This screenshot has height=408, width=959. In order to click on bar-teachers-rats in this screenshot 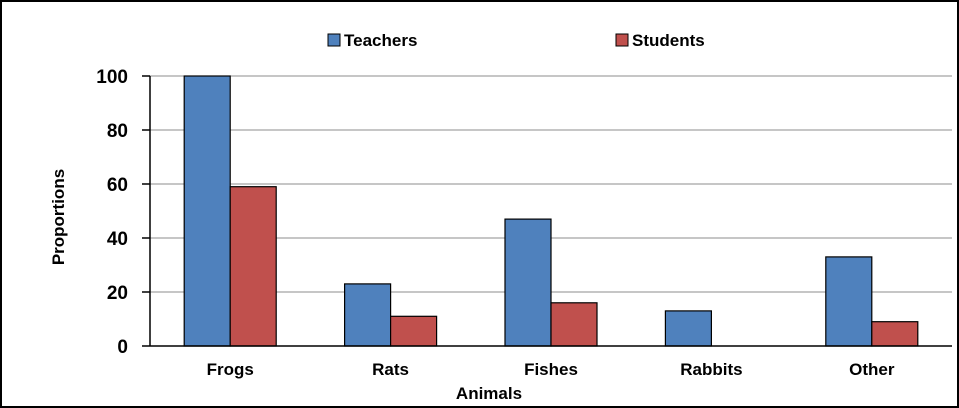, I will do `click(368, 315)`.